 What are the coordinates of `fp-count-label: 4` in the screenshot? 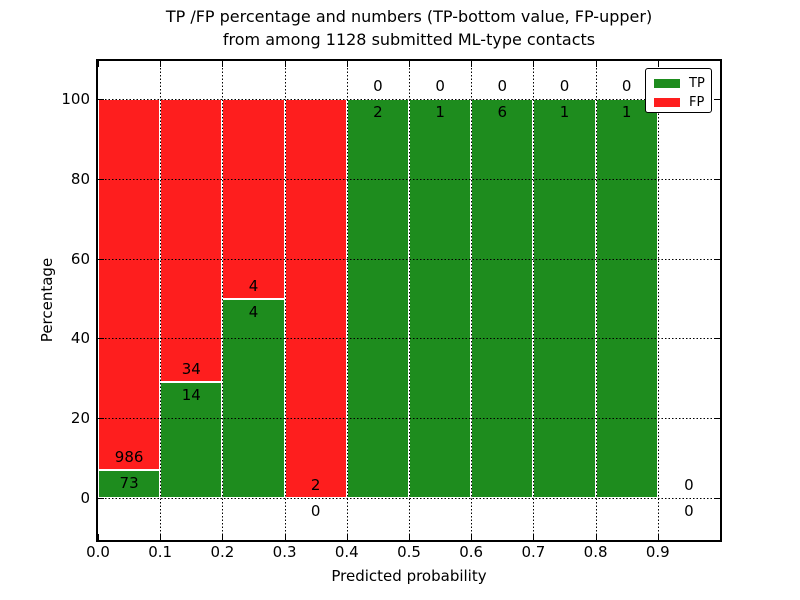 It's located at (253, 285).